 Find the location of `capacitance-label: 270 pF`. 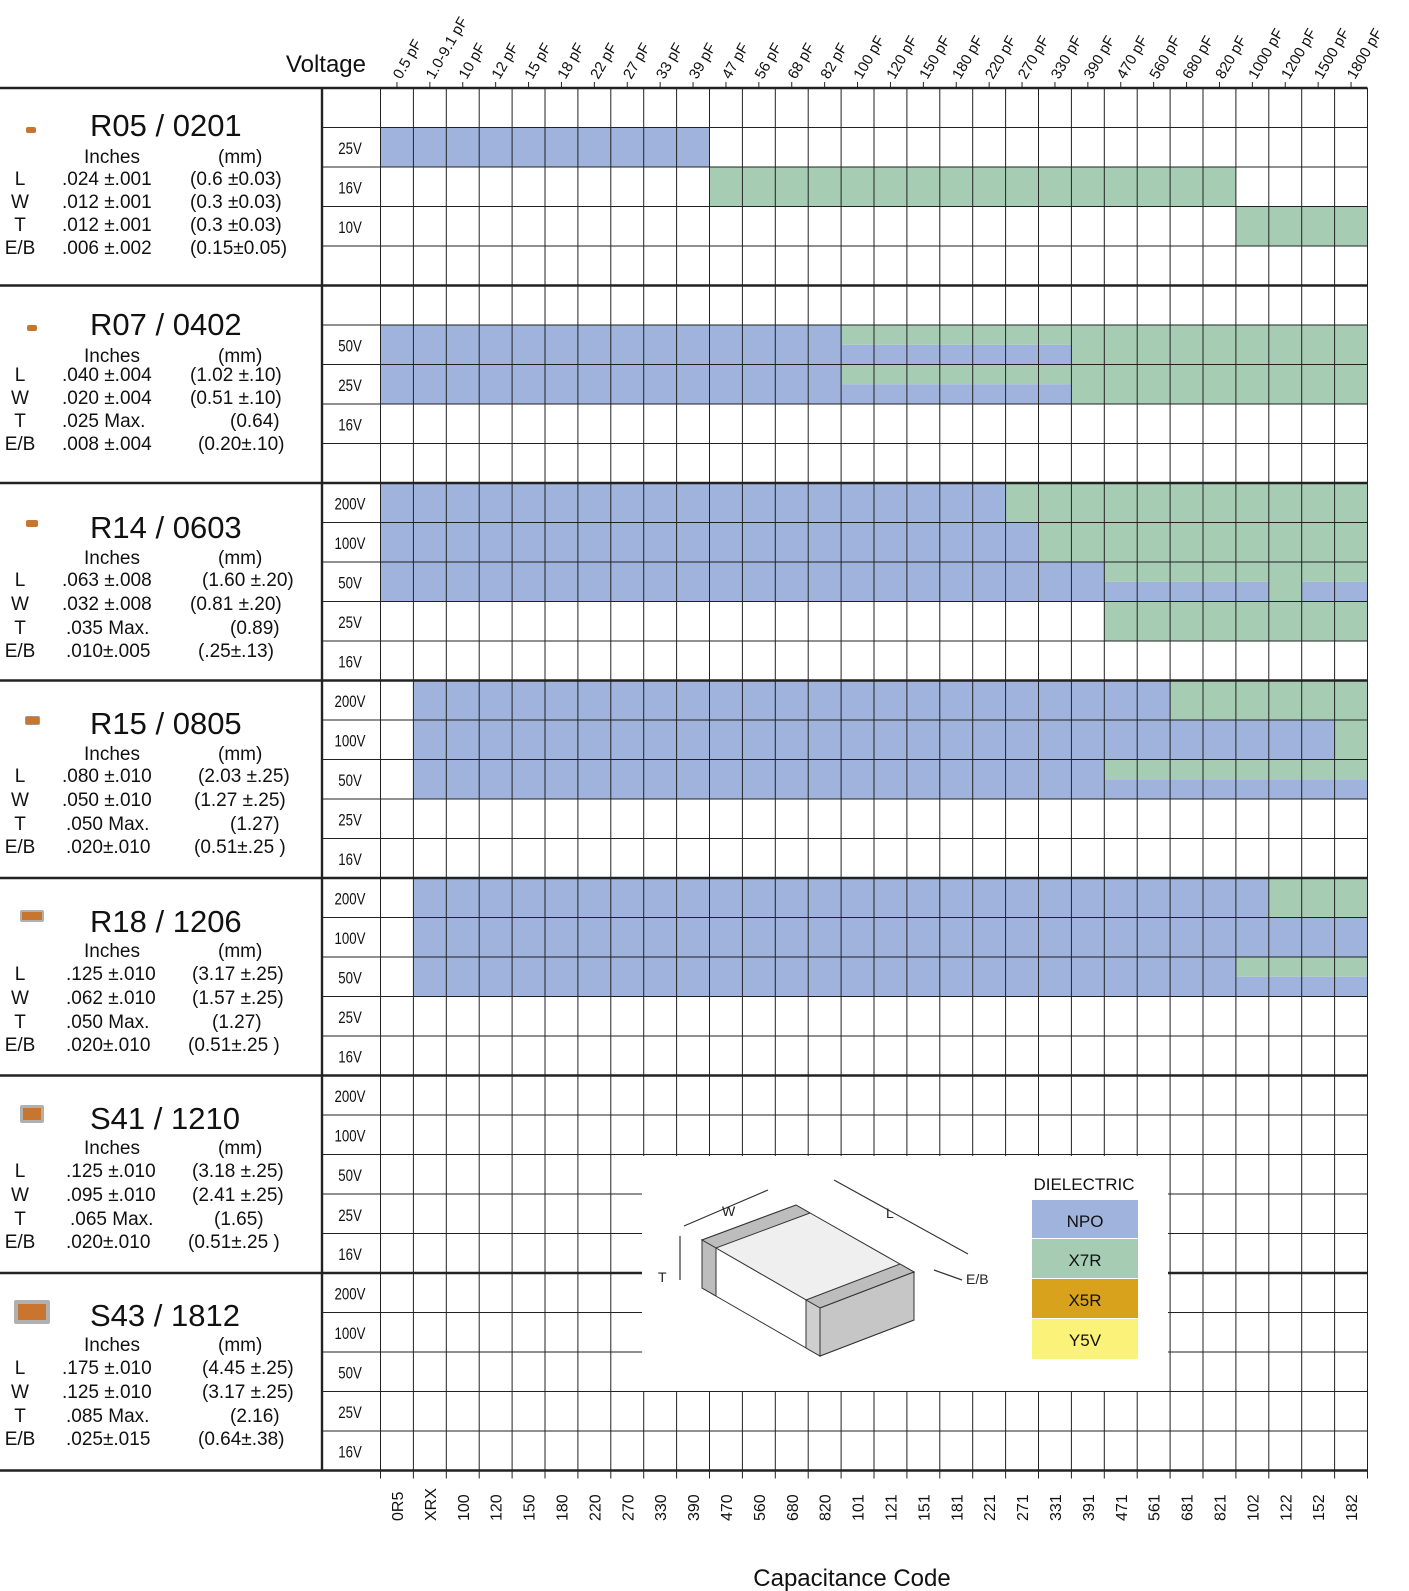

capacitance-label: 270 pF is located at coordinates (1034, 57).